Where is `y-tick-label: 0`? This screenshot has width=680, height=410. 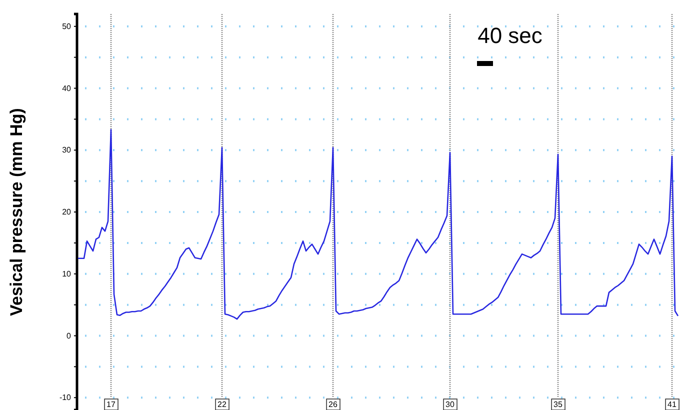 y-tick-label: 0 is located at coordinates (69, 335).